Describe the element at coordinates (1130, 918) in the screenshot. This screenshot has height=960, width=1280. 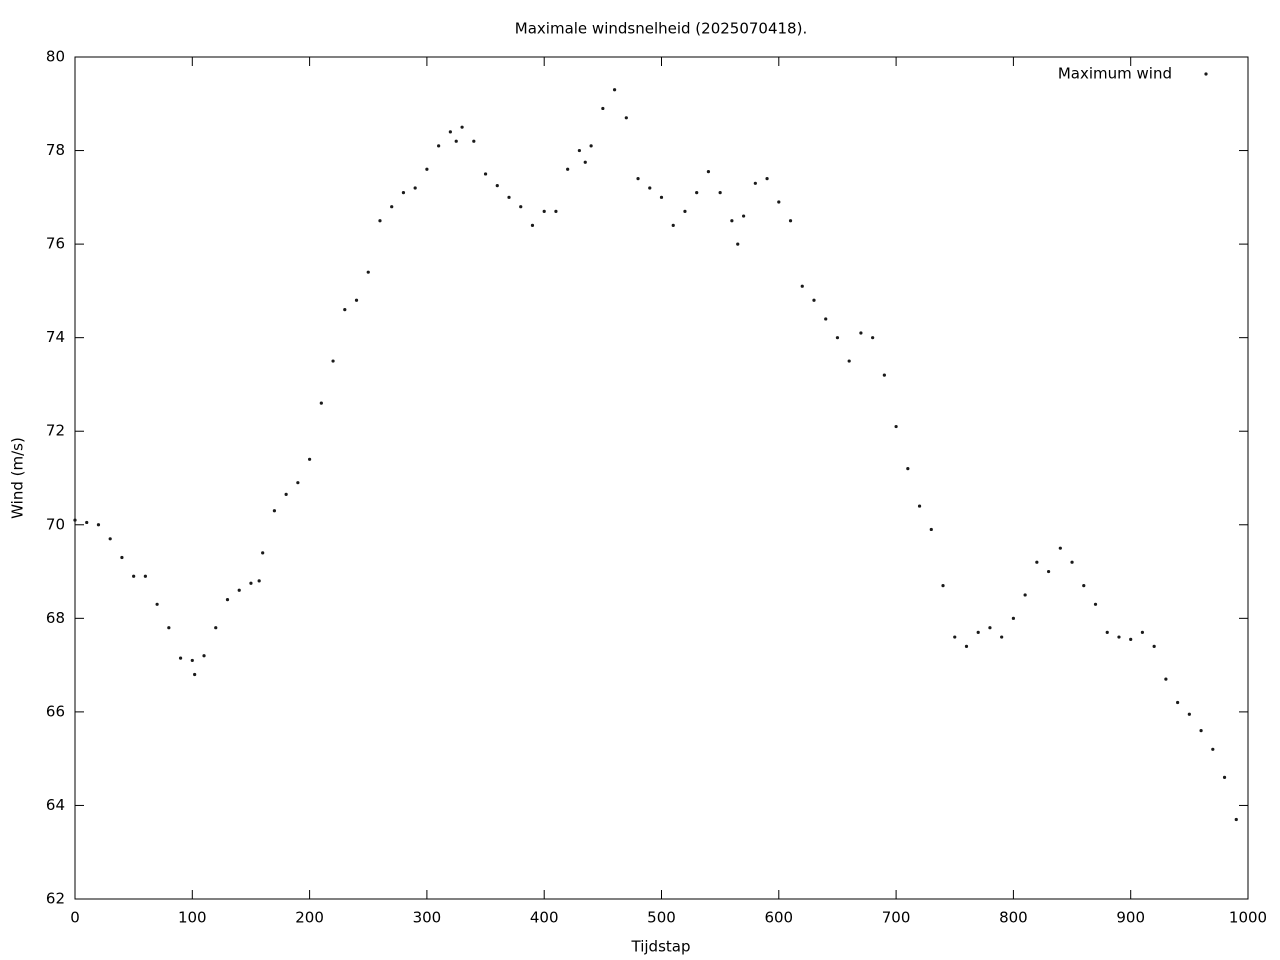
I see `x-tick-label: 900` at that location.